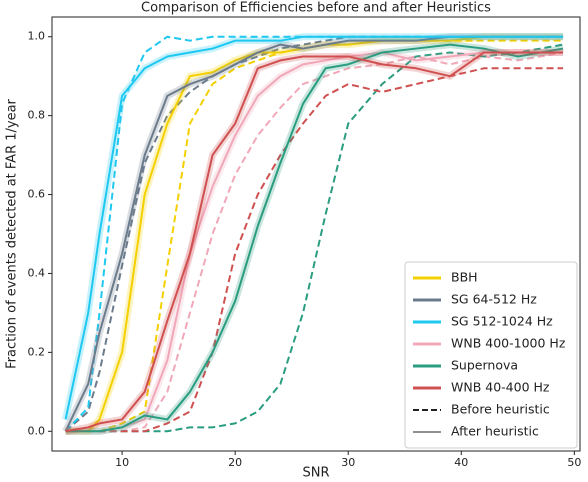 This screenshot has height=482, width=588. What do you see at coordinates (122, 462) in the screenshot?
I see `x-tick-label: 10` at bounding box center [122, 462].